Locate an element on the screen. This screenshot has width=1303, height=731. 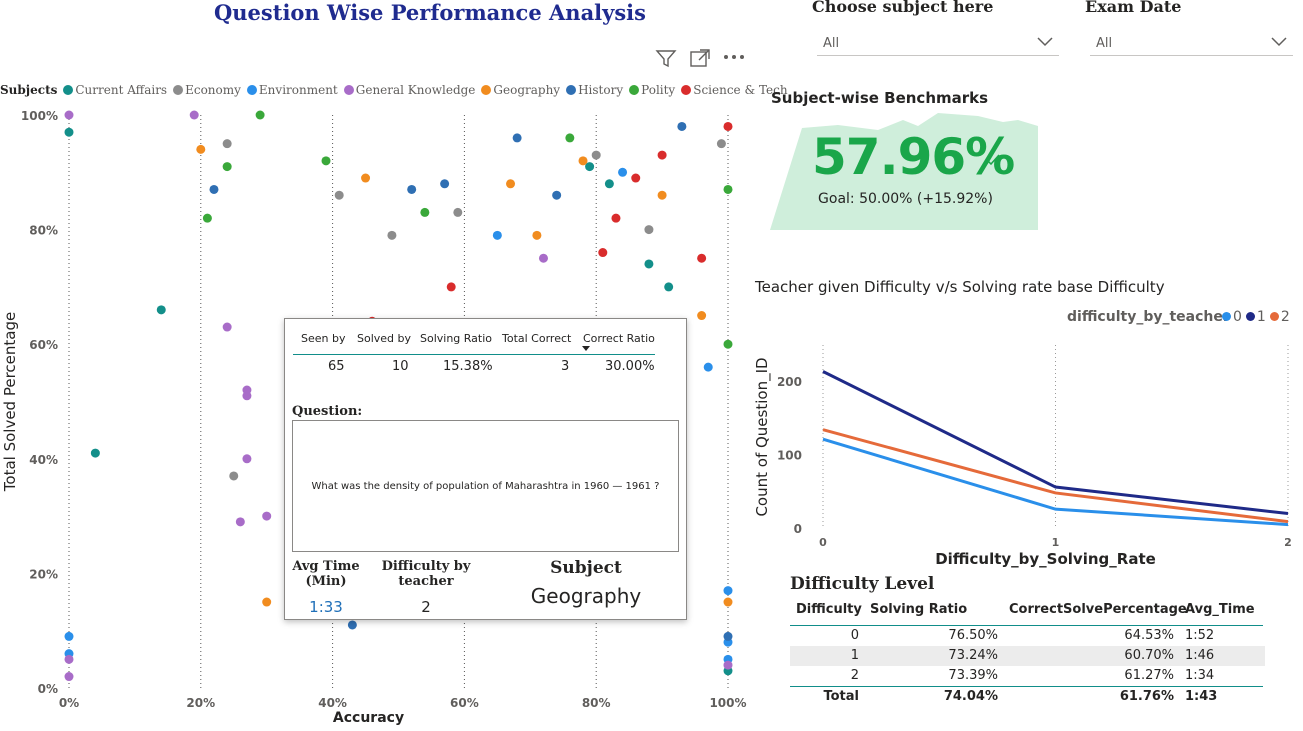
x-tick-label: 100% is located at coordinates (727, 703).